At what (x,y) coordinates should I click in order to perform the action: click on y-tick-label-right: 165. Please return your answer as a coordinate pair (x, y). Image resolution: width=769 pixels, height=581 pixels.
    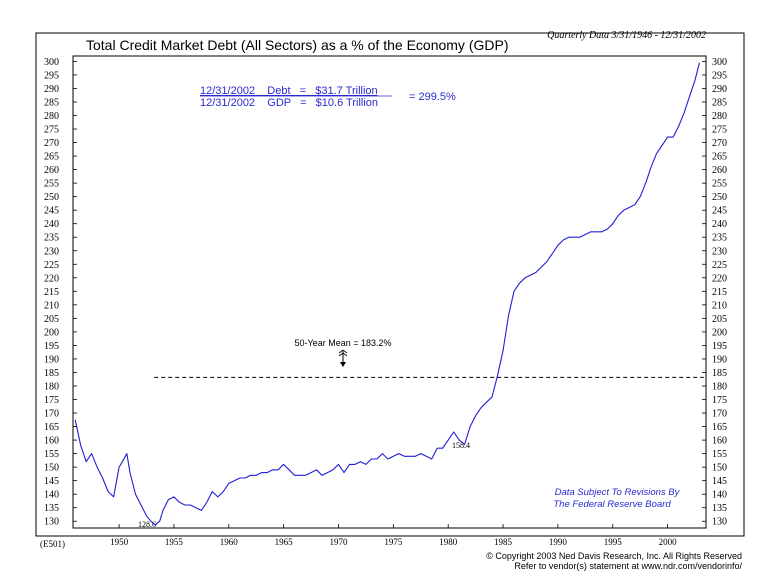
    Looking at the image, I should click on (719, 427).